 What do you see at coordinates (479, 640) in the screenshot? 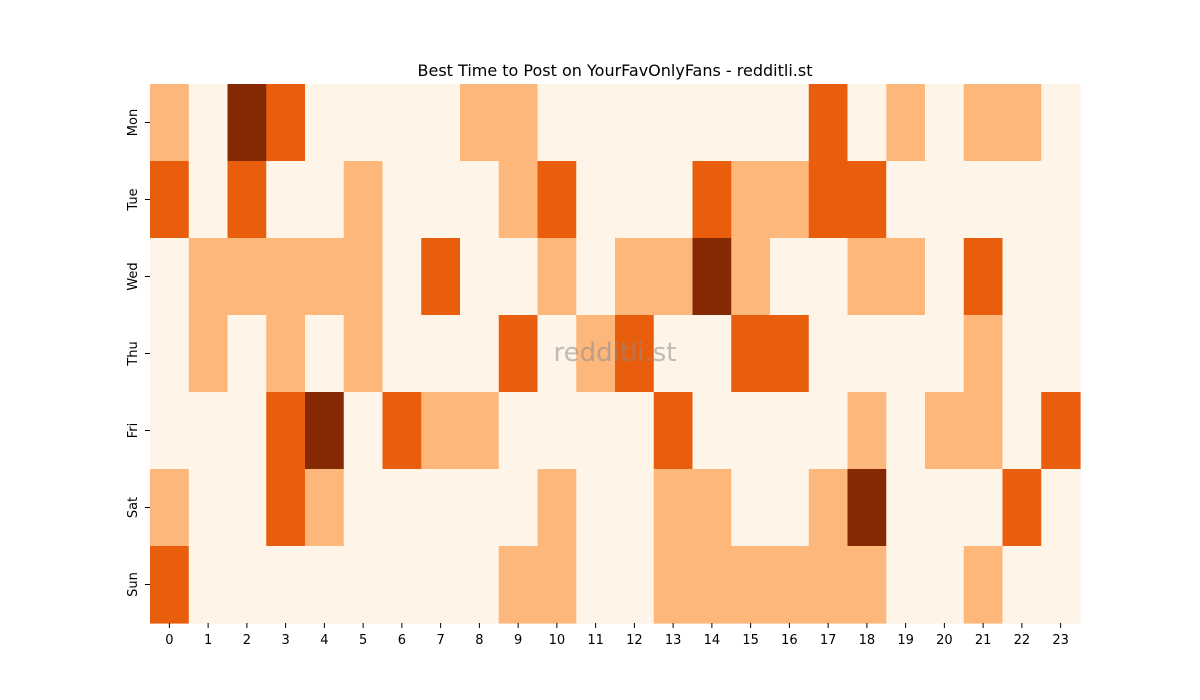
I see `x-tick-label-8: 8` at bounding box center [479, 640].